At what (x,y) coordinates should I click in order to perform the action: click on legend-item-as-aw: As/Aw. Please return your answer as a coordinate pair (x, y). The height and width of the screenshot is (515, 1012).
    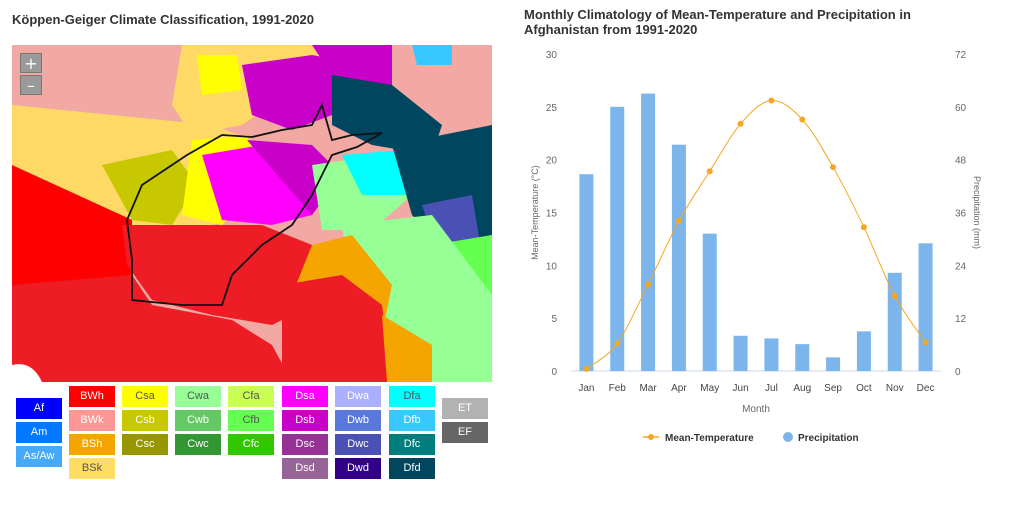
    Looking at the image, I should click on (39, 456).